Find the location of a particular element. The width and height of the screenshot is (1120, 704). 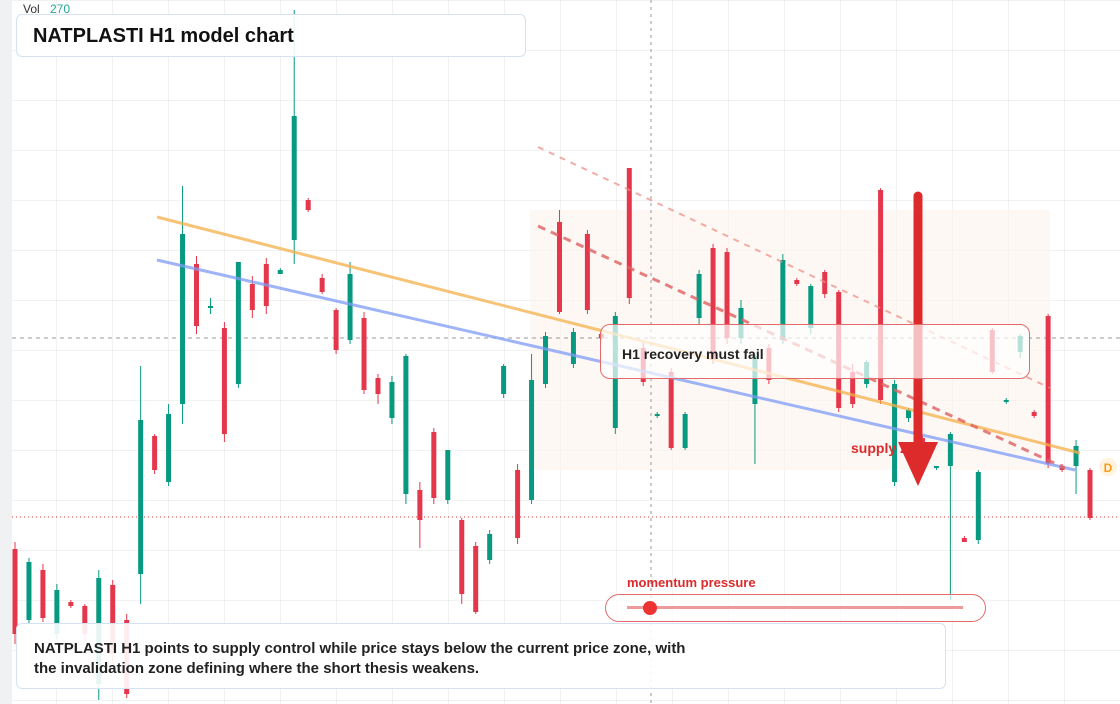

momentum-track is located at coordinates (795, 607).